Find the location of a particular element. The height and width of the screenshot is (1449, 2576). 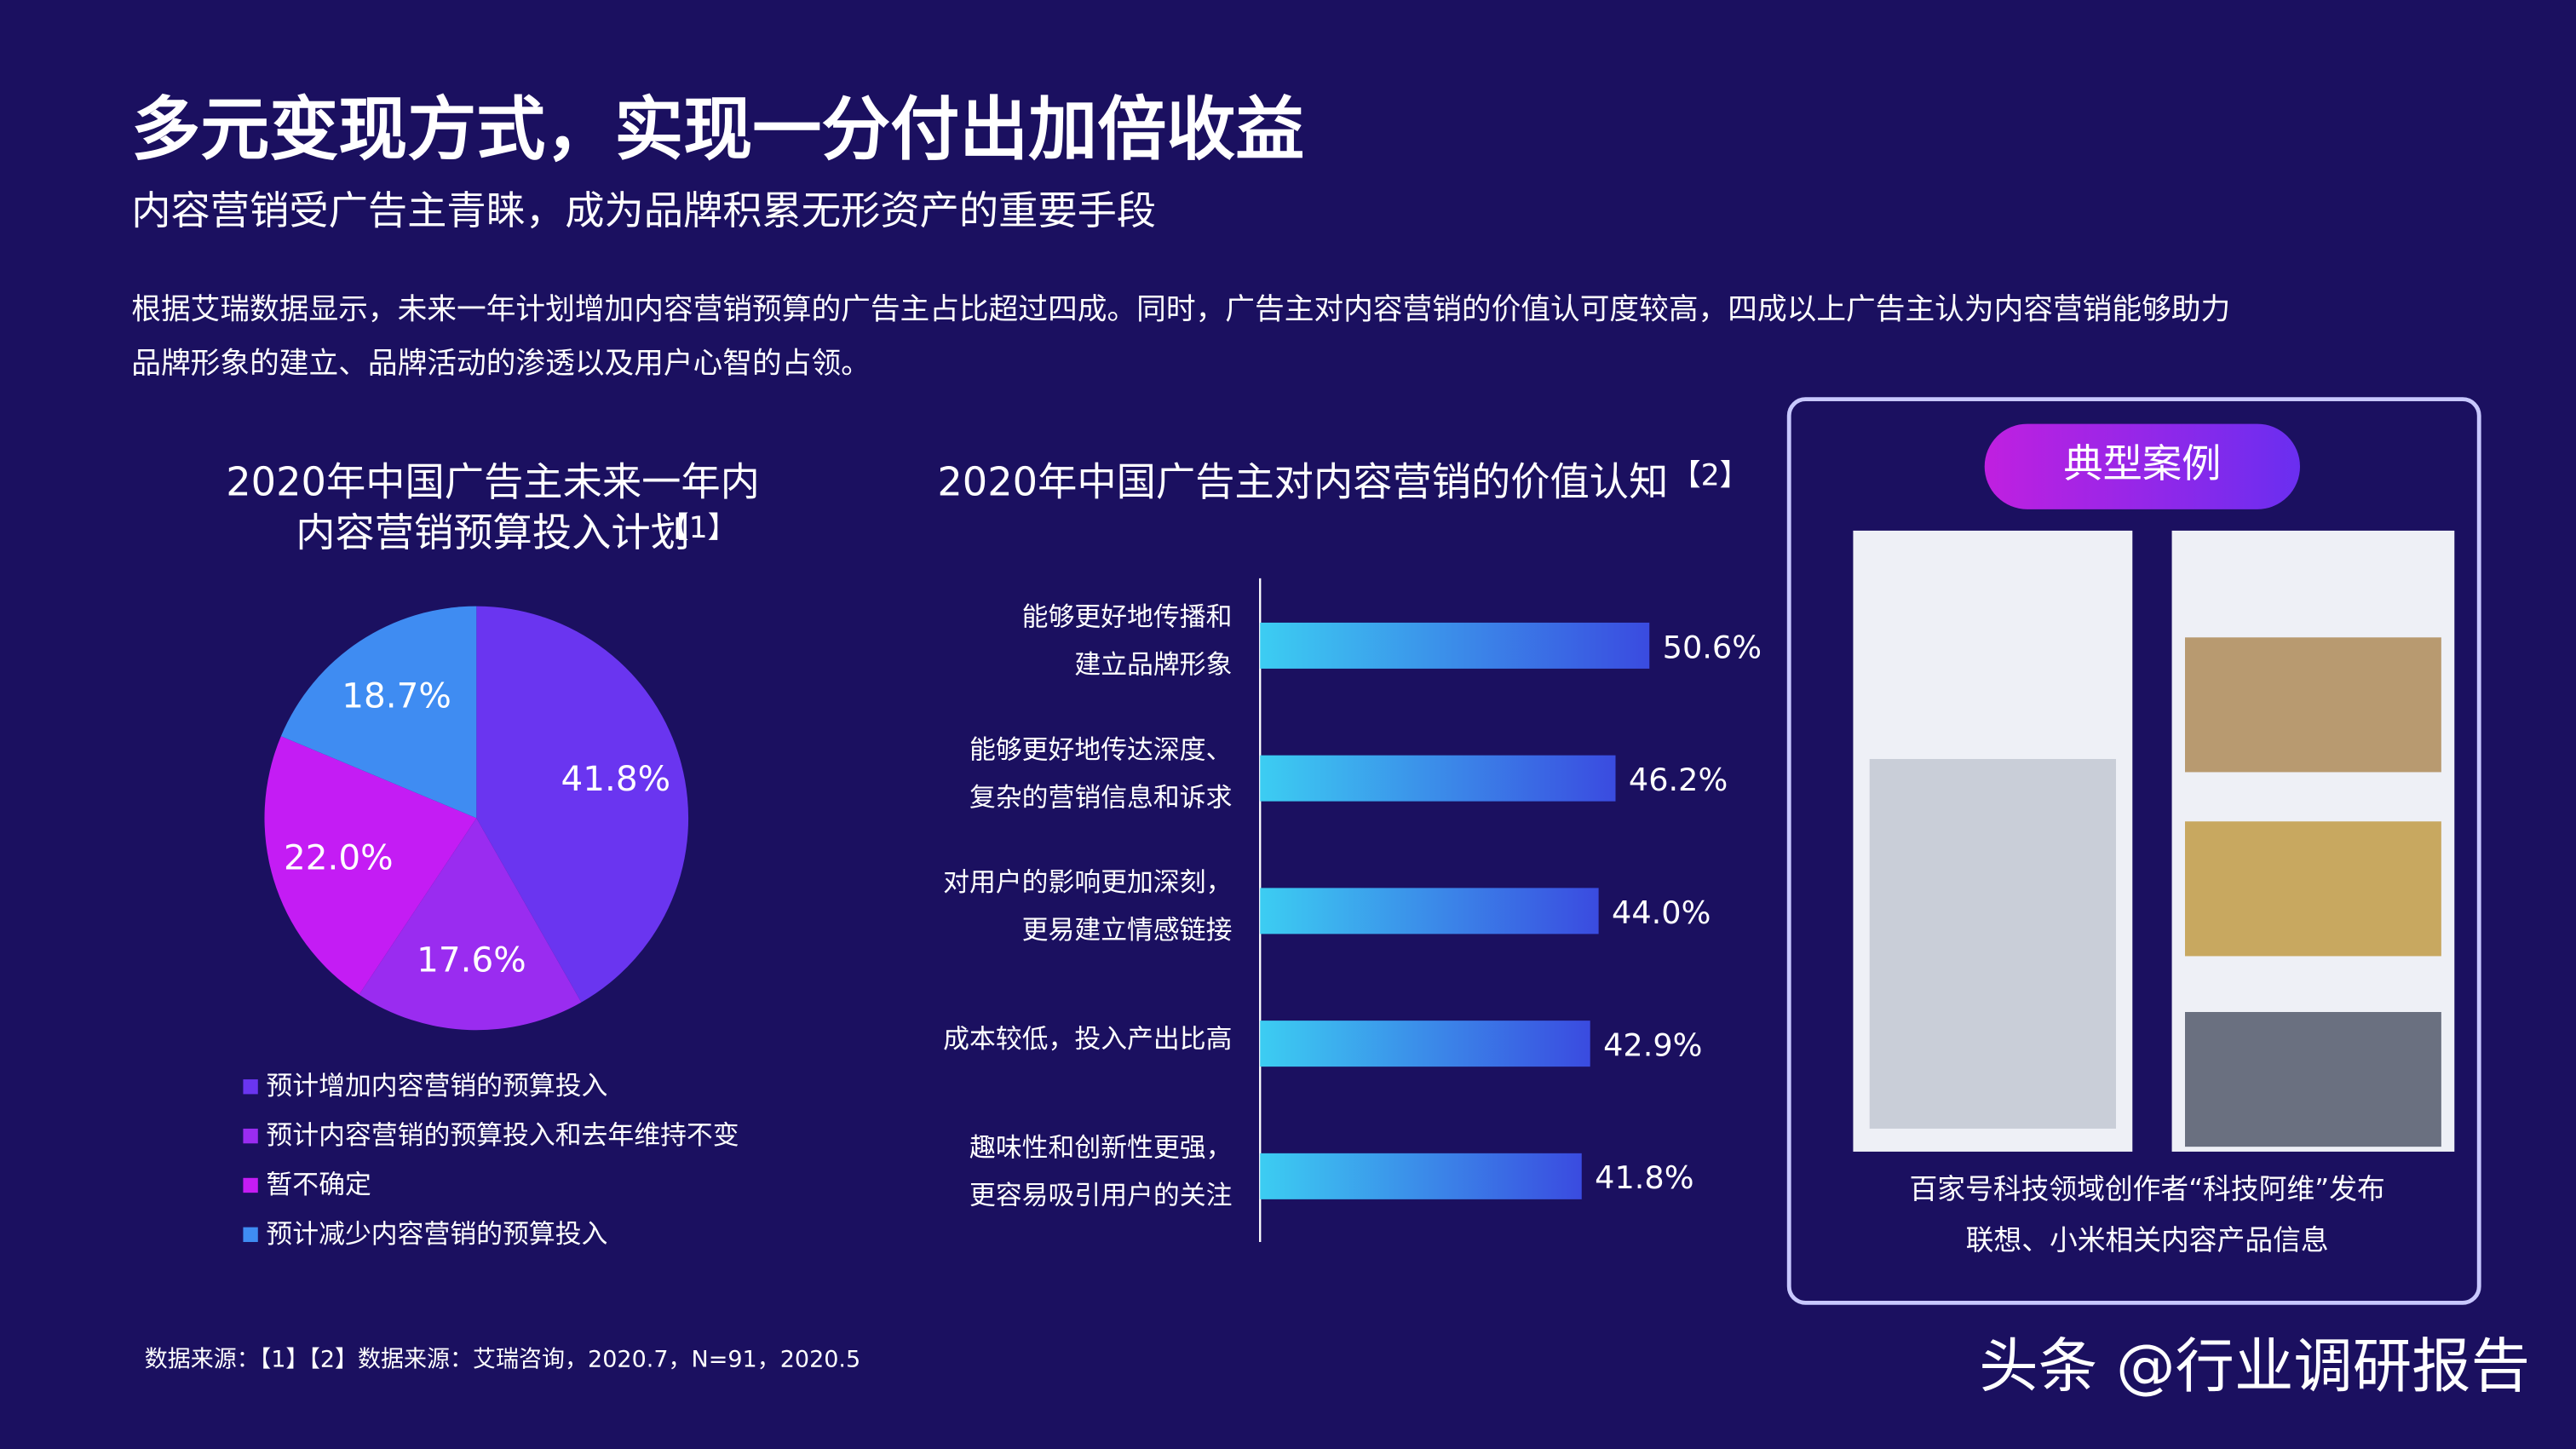

case-caption: 百家号科技领域创作者“科技阿维”发布 is located at coordinates (2148, 1189).